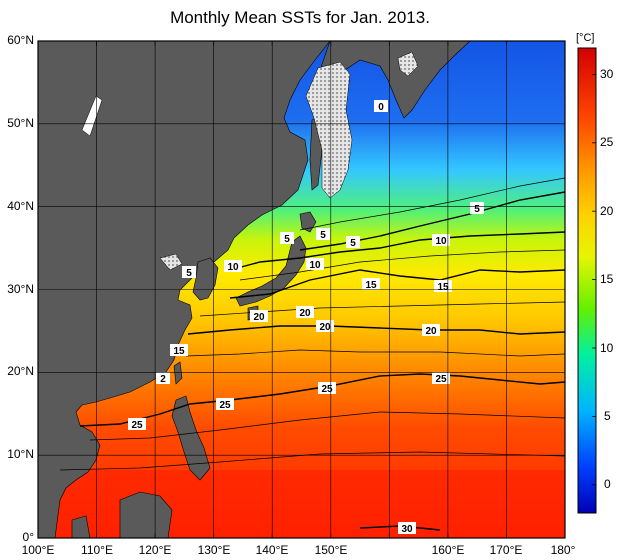  What do you see at coordinates (563, 550) in the screenshot?
I see `lon-label: 180°` at bounding box center [563, 550].